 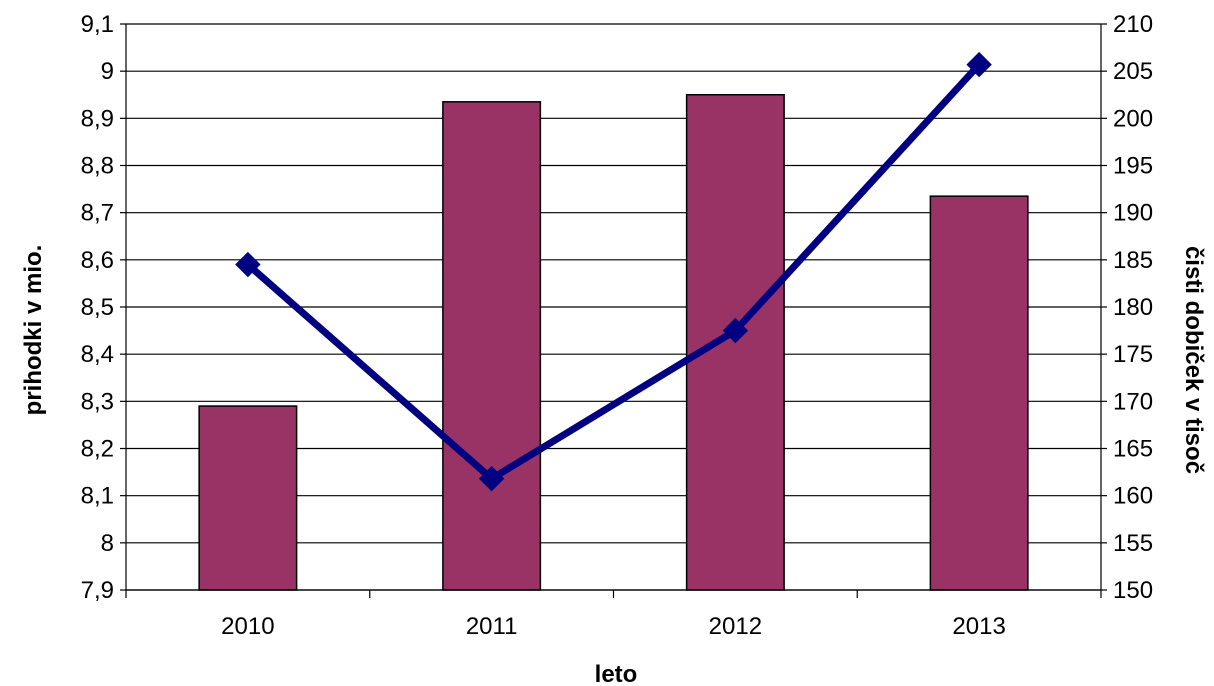 What do you see at coordinates (1133, 71) in the screenshot?
I see `y2-tick-label: 205` at bounding box center [1133, 71].